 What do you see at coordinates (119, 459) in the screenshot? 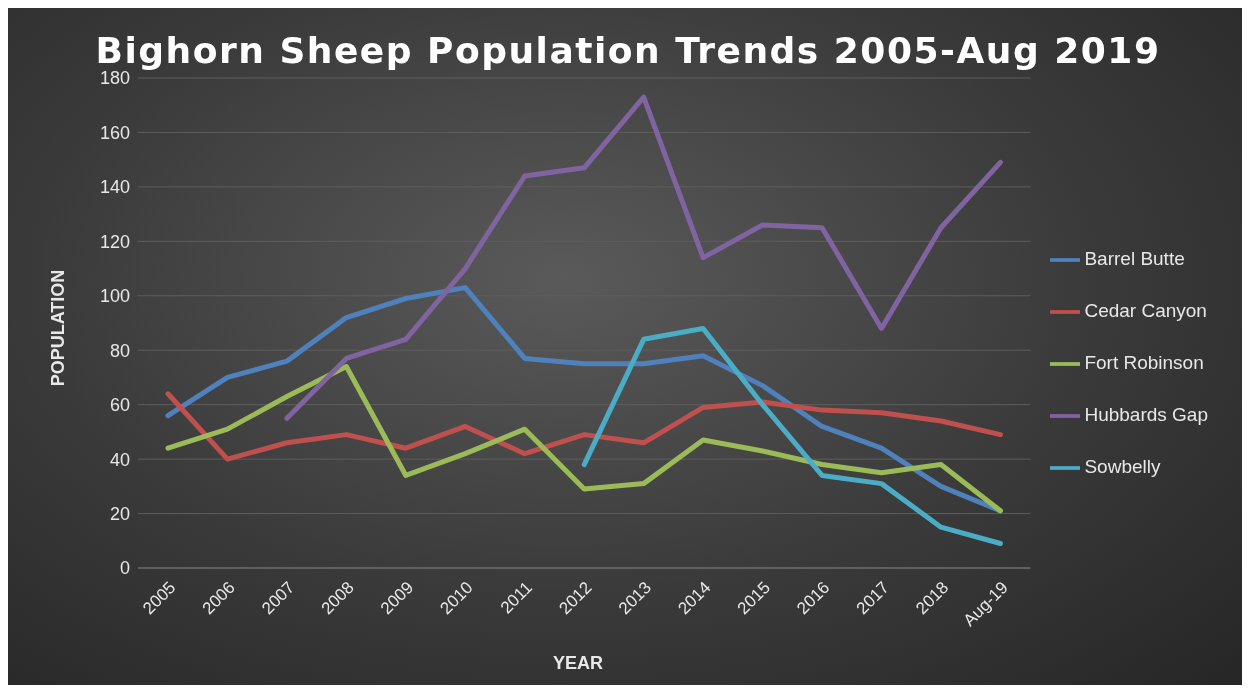
I see `y-tick-label: 40` at bounding box center [119, 459].